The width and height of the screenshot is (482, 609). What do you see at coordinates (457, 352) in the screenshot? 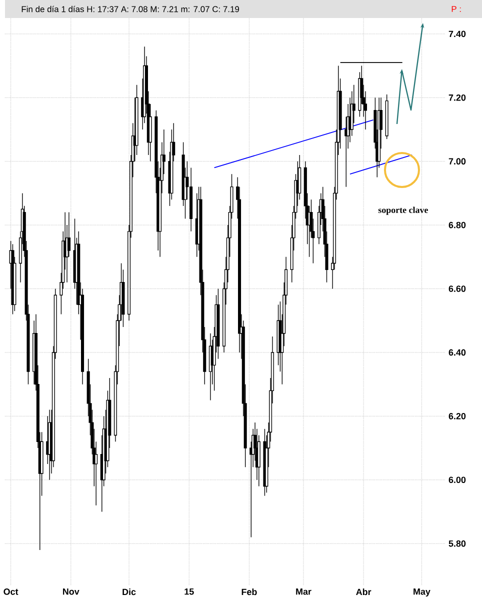
I see `y-tick-label: 6.40` at bounding box center [457, 352].